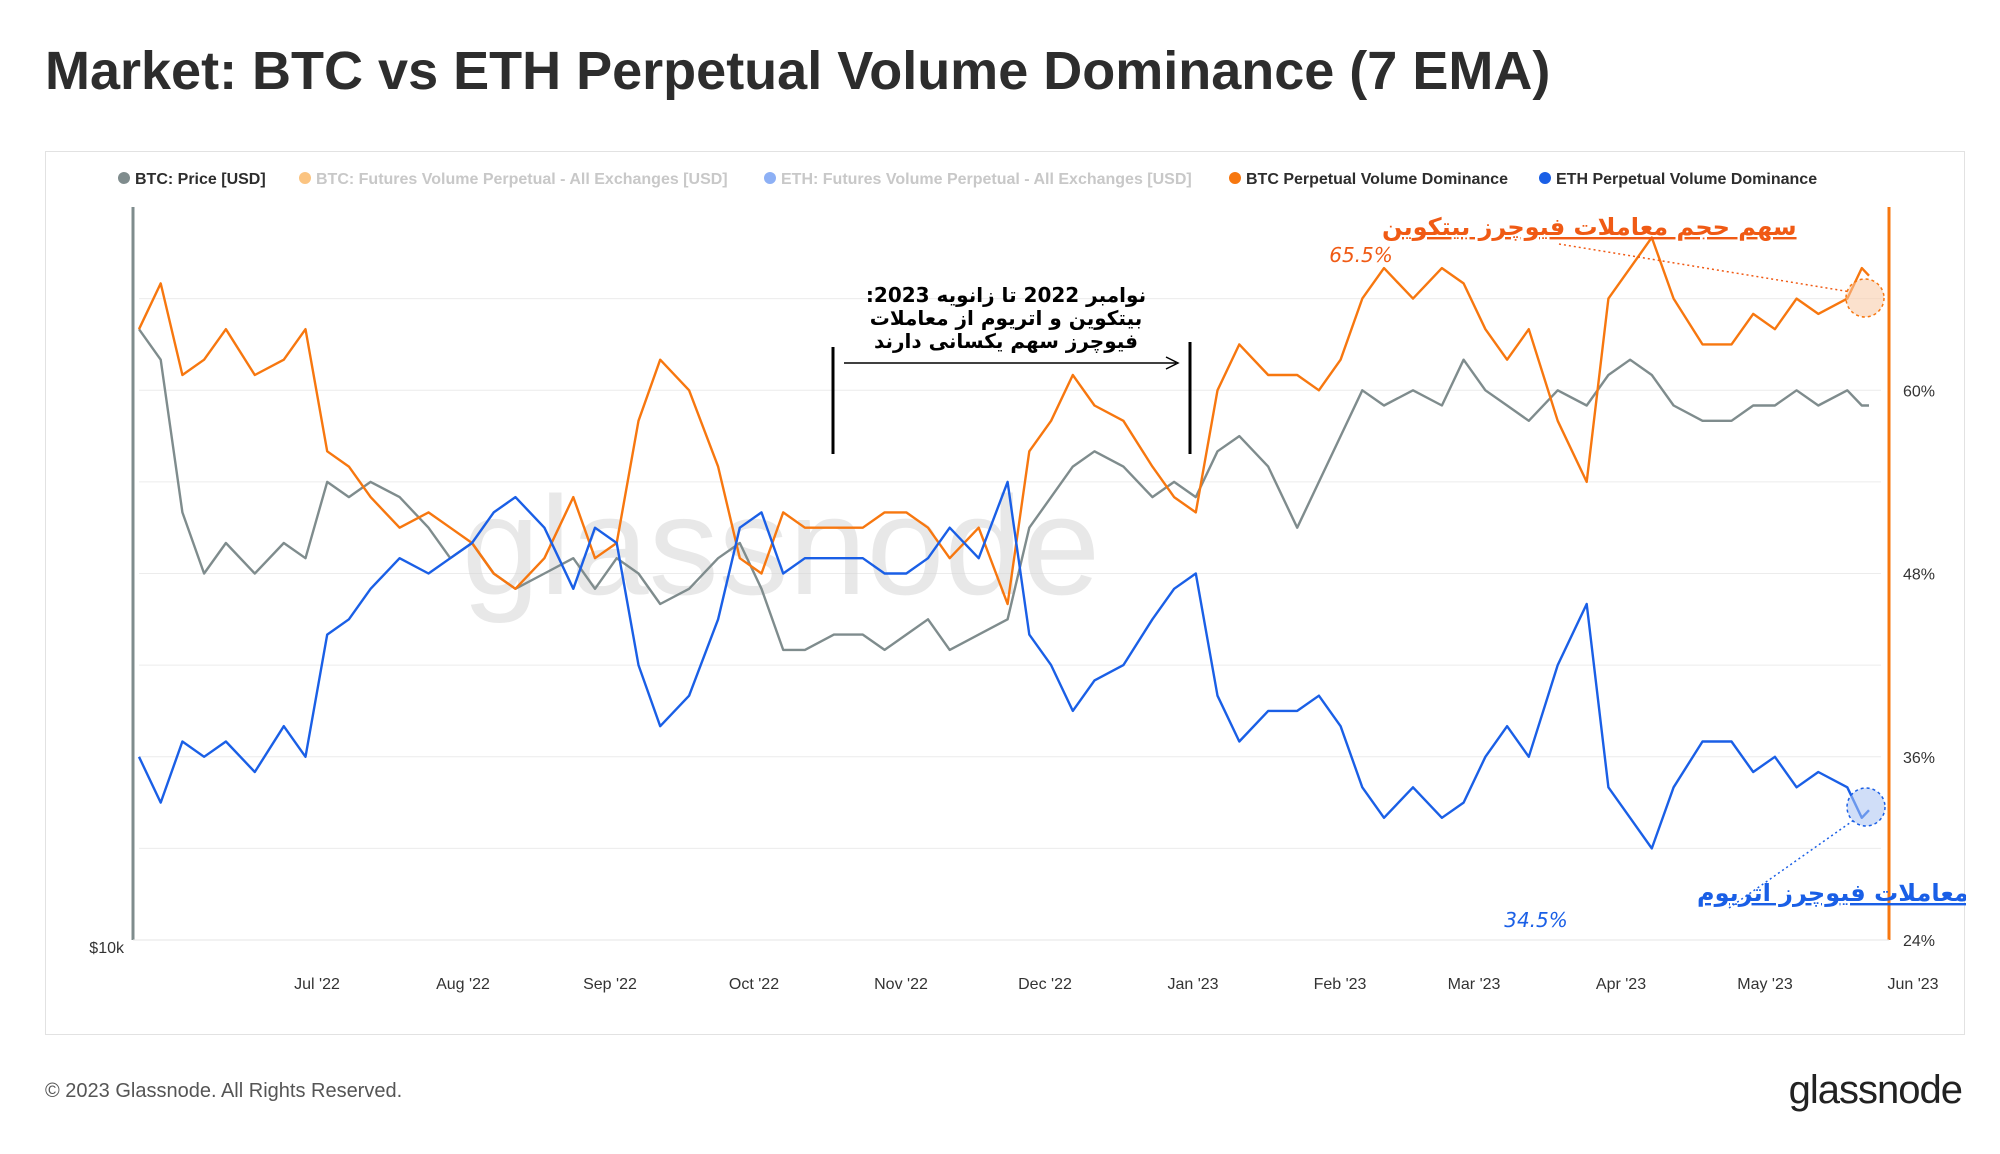 This screenshot has height=1154, width=2000. I want to click on legend-item: BTC: Price [USD], so click(192, 179).